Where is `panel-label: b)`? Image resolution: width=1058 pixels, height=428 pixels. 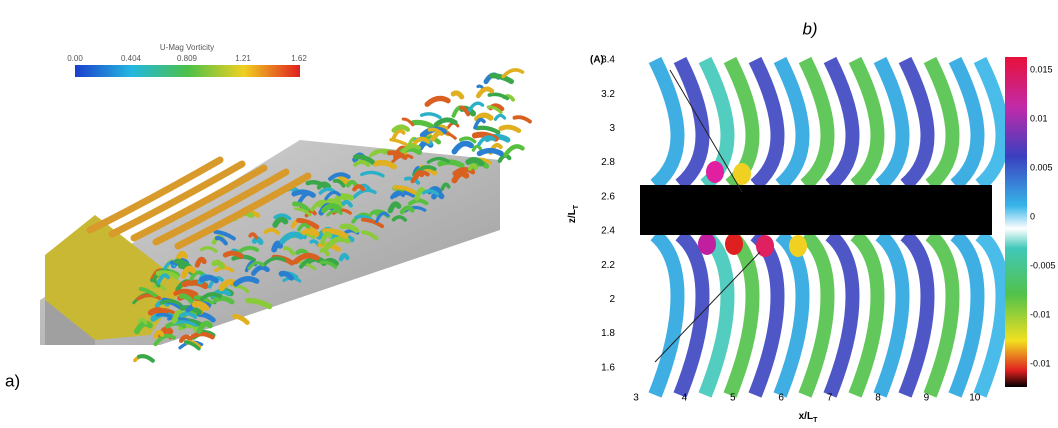 panel-label: b) is located at coordinates (809, 28).